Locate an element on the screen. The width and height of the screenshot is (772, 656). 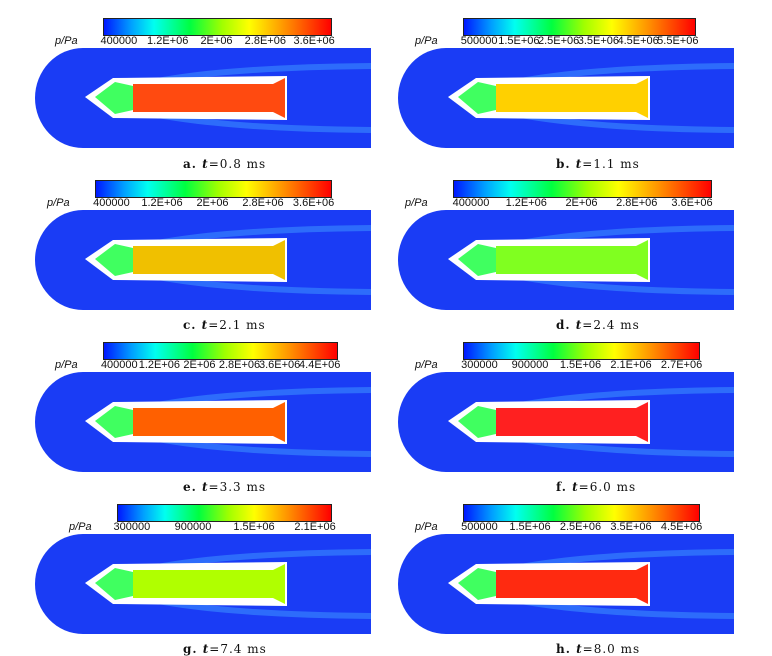
time-value: =2.1 ms is located at coordinates (237, 325).